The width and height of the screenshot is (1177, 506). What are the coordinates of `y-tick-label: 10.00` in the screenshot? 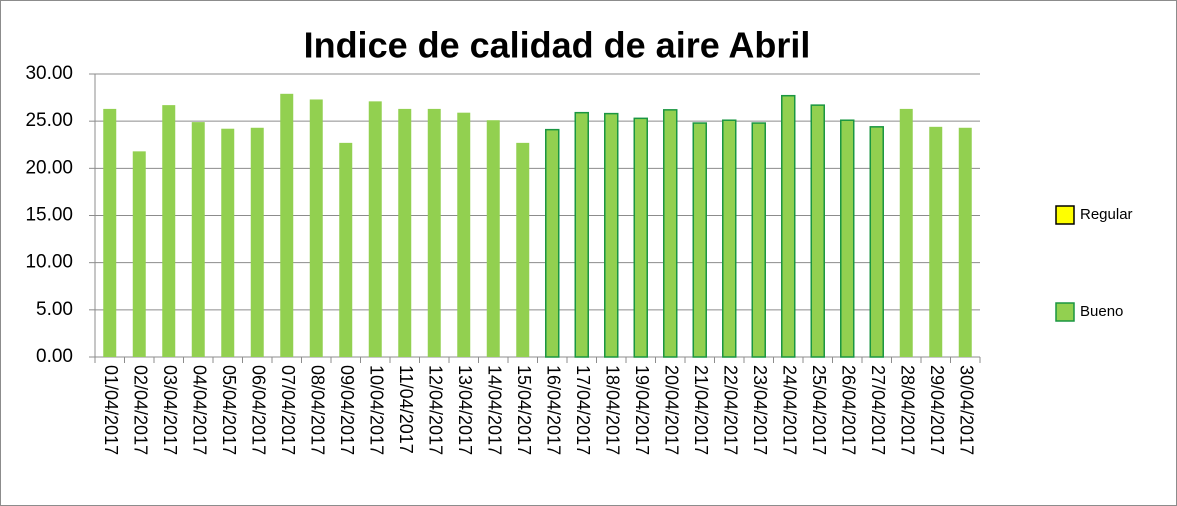 It's located at (49, 262).